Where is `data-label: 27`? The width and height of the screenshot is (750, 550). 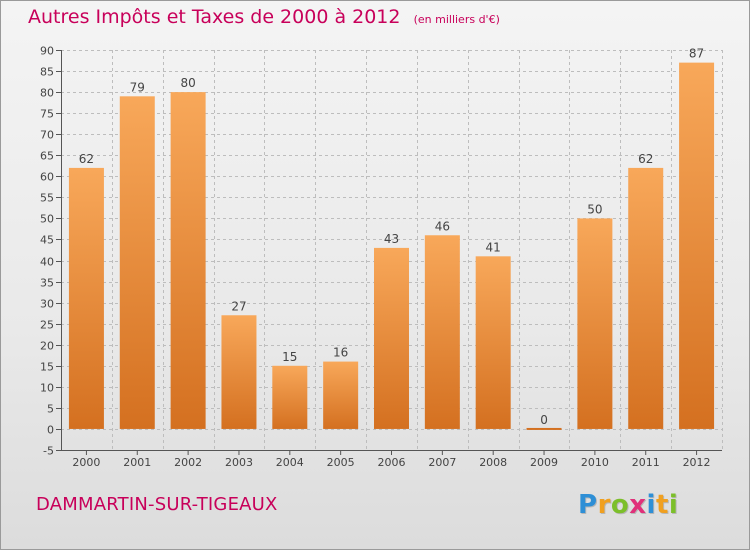 data-label: 27 is located at coordinates (238, 306).